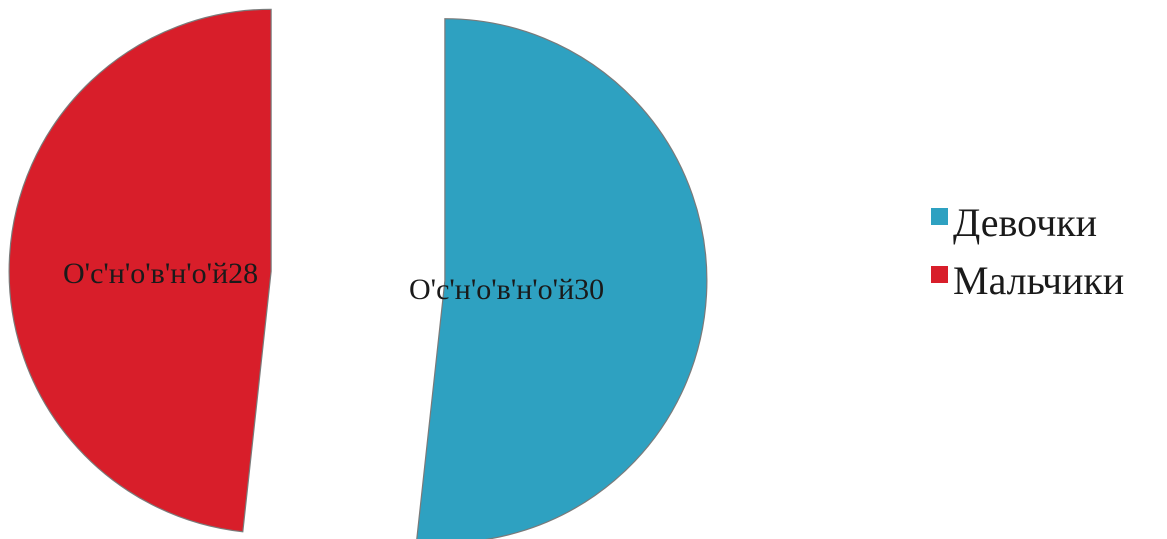 This screenshot has width=1167, height=539. What do you see at coordinates (1025, 222) in the screenshot?
I see `legend-label-devochki: Девочки` at bounding box center [1025, 222].